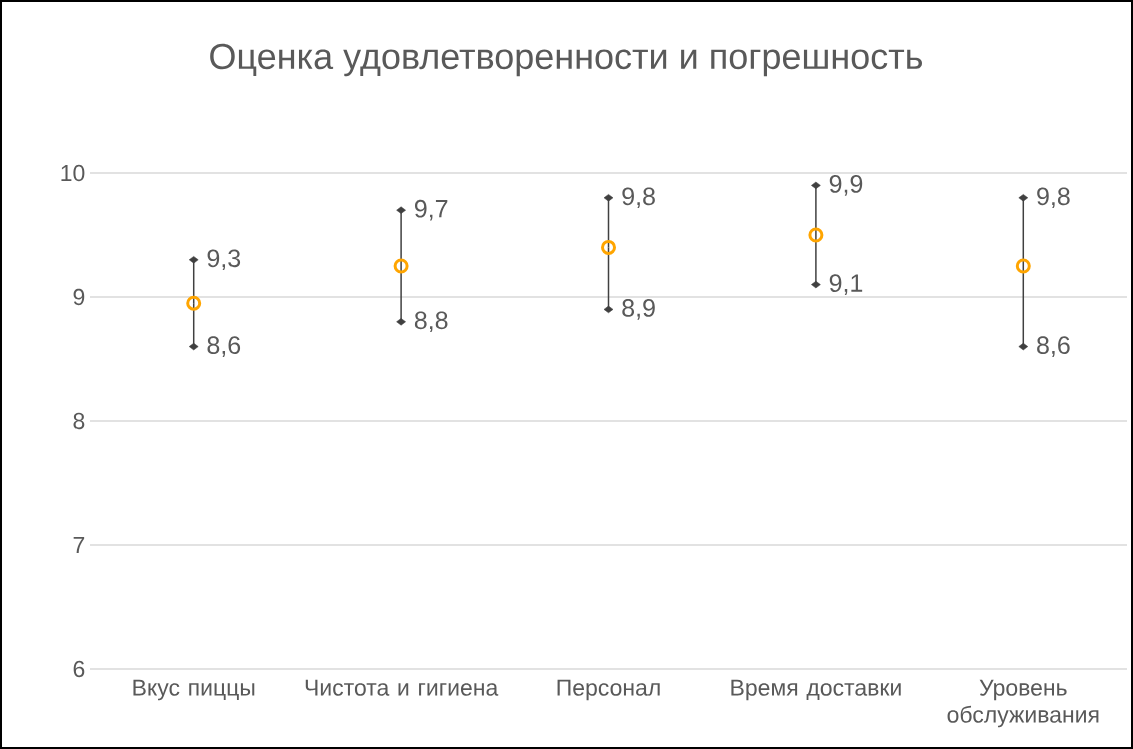  Describe the element at coordinates (816, 690) in the screenshot. I see `x-tick-label: Время доставки` at that location.